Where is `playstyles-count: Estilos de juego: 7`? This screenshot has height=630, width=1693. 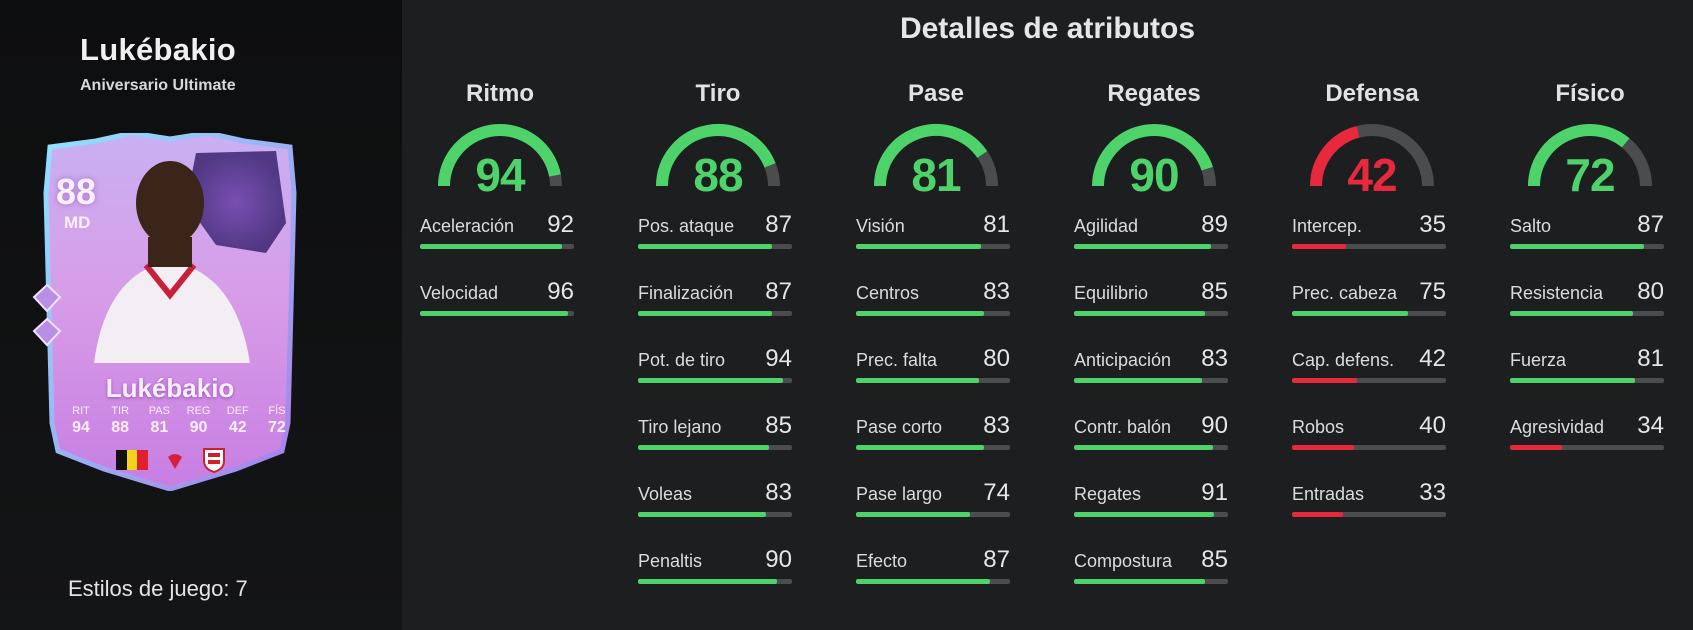 playstyles-count: Estilos de juego: 7 is located at coordinates (158, 588).